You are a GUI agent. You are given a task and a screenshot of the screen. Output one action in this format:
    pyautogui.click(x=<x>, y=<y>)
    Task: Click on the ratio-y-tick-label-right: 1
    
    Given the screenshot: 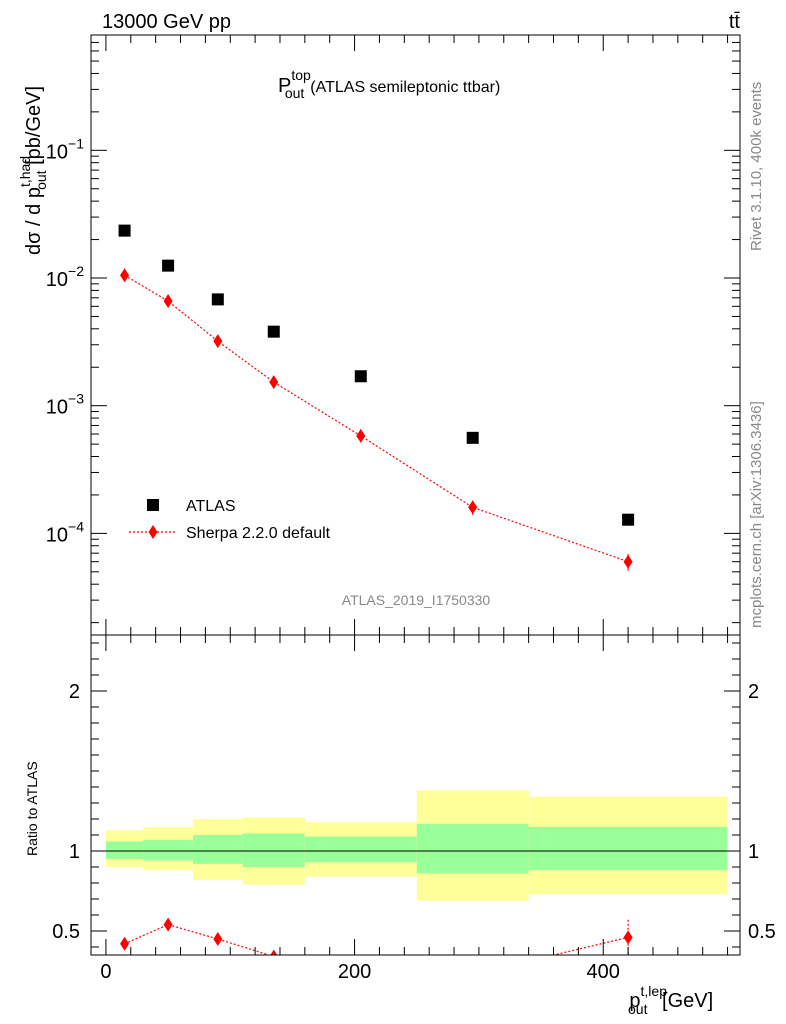 What is the action you would take?
    pyautogui.click(x=753, y=852)
    